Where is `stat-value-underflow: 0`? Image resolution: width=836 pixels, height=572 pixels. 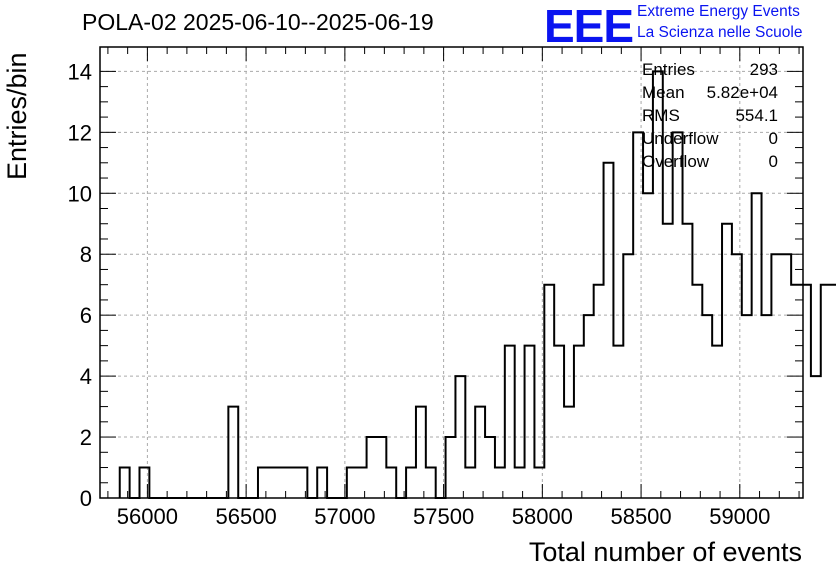
stat-value-underflow: 0 is located at coordinates (773, 138).